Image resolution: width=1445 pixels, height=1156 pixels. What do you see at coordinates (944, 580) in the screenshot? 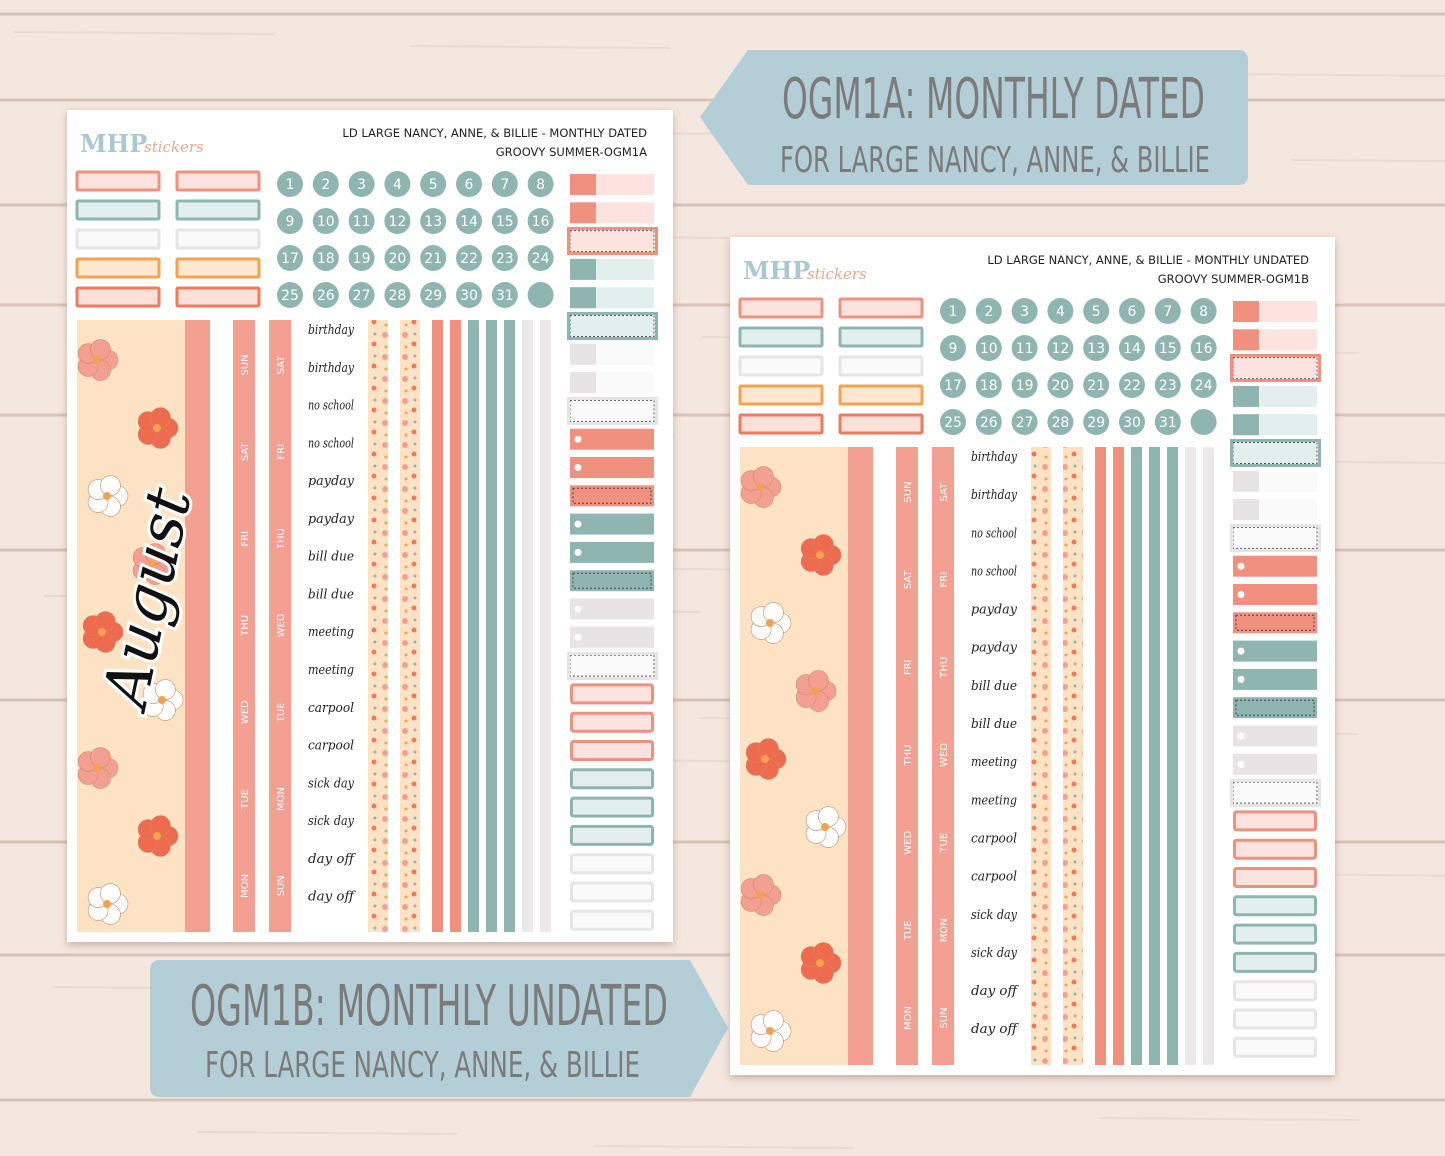
I see `day-label: FRI` at bounding box center [944, 580].